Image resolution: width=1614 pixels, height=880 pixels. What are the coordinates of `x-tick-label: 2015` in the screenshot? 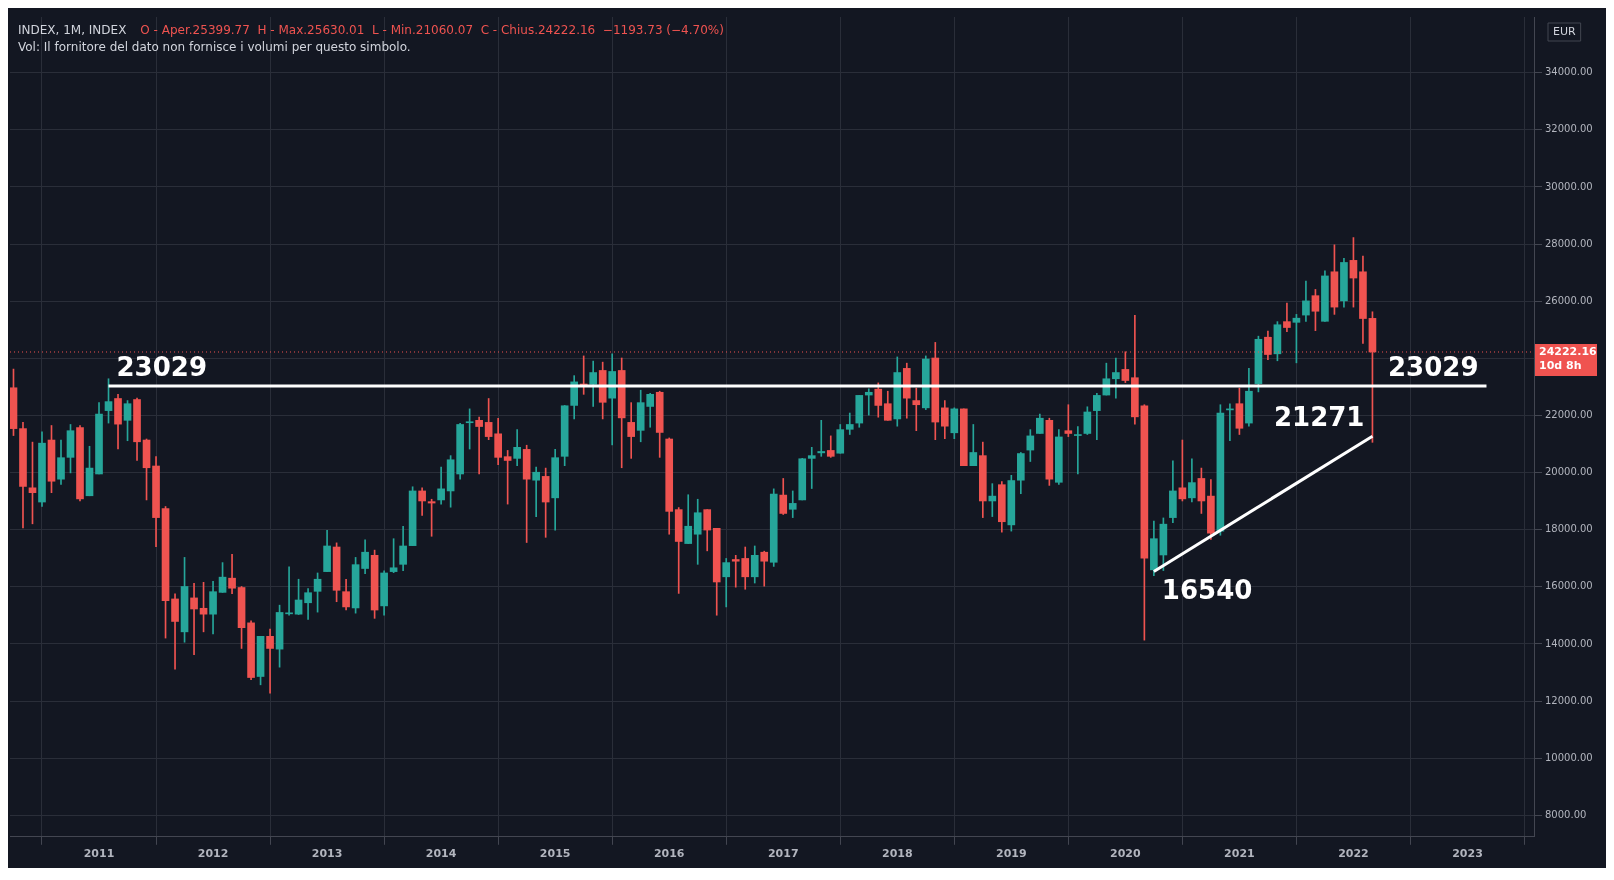 It's located at (555, 854).